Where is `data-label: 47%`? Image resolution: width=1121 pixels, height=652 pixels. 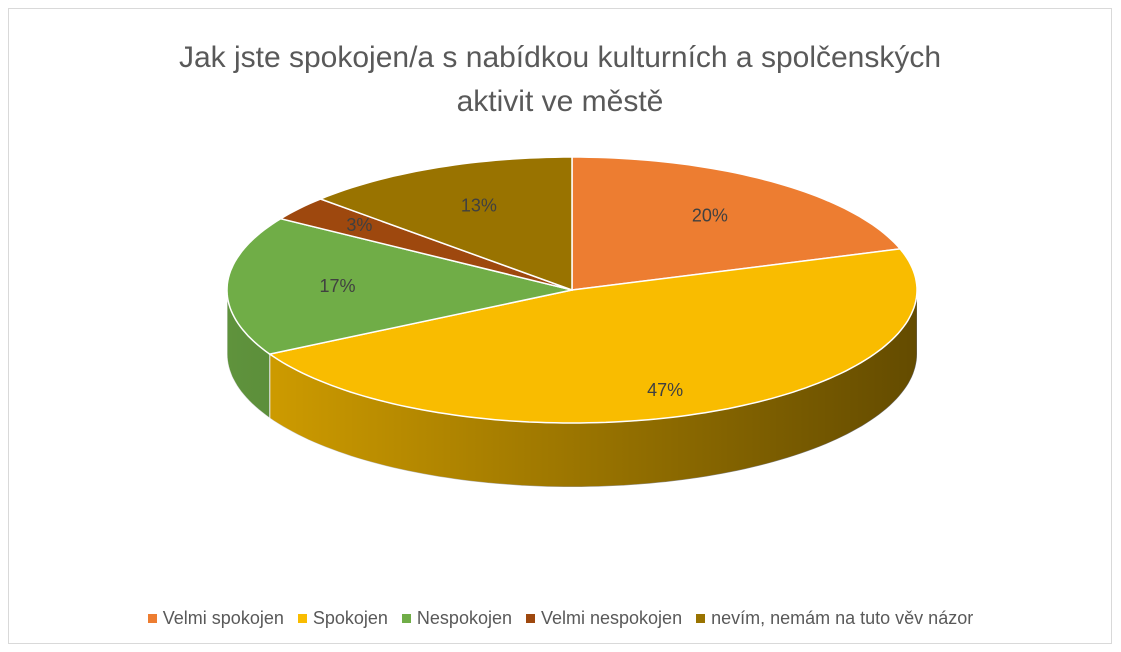 data-label: 47% is located at coordinates (665, 390).